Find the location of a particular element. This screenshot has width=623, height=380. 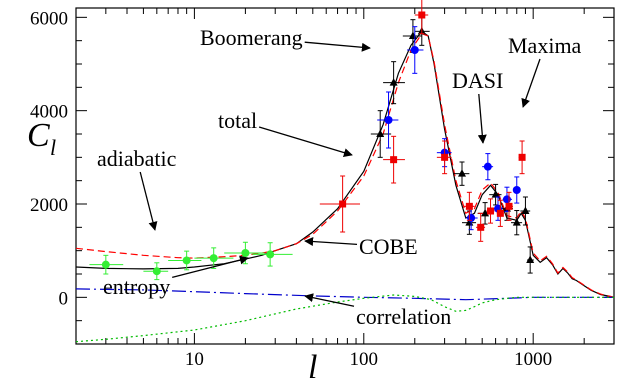

annotation-dasi: DASI is located at coordinates (477, 80).